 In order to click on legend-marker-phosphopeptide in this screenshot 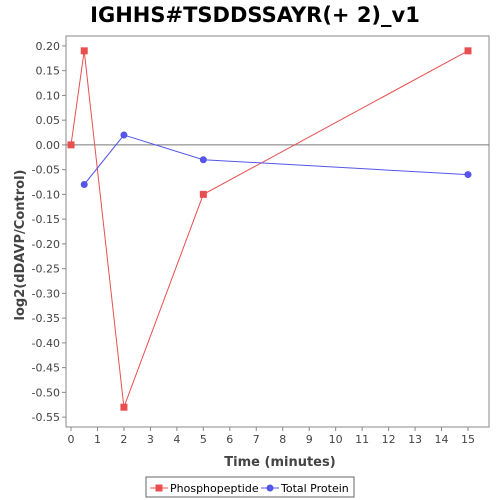, I will do `click(159, 488)`.